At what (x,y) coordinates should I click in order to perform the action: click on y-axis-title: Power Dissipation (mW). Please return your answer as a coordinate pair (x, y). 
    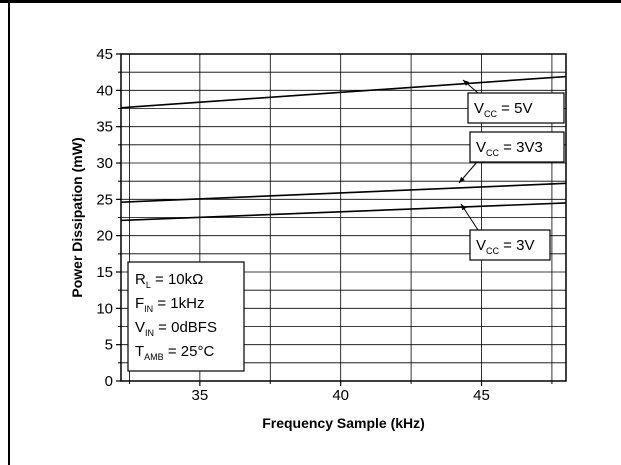
    Looking at the image, I should click on (77, 217).